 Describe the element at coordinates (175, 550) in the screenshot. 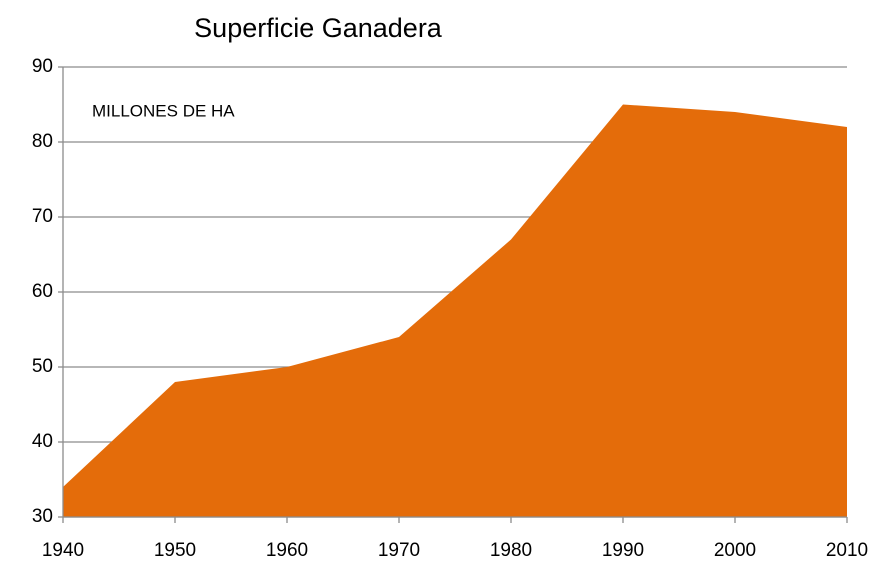

I see `x-tick-label: 1950` at that location.